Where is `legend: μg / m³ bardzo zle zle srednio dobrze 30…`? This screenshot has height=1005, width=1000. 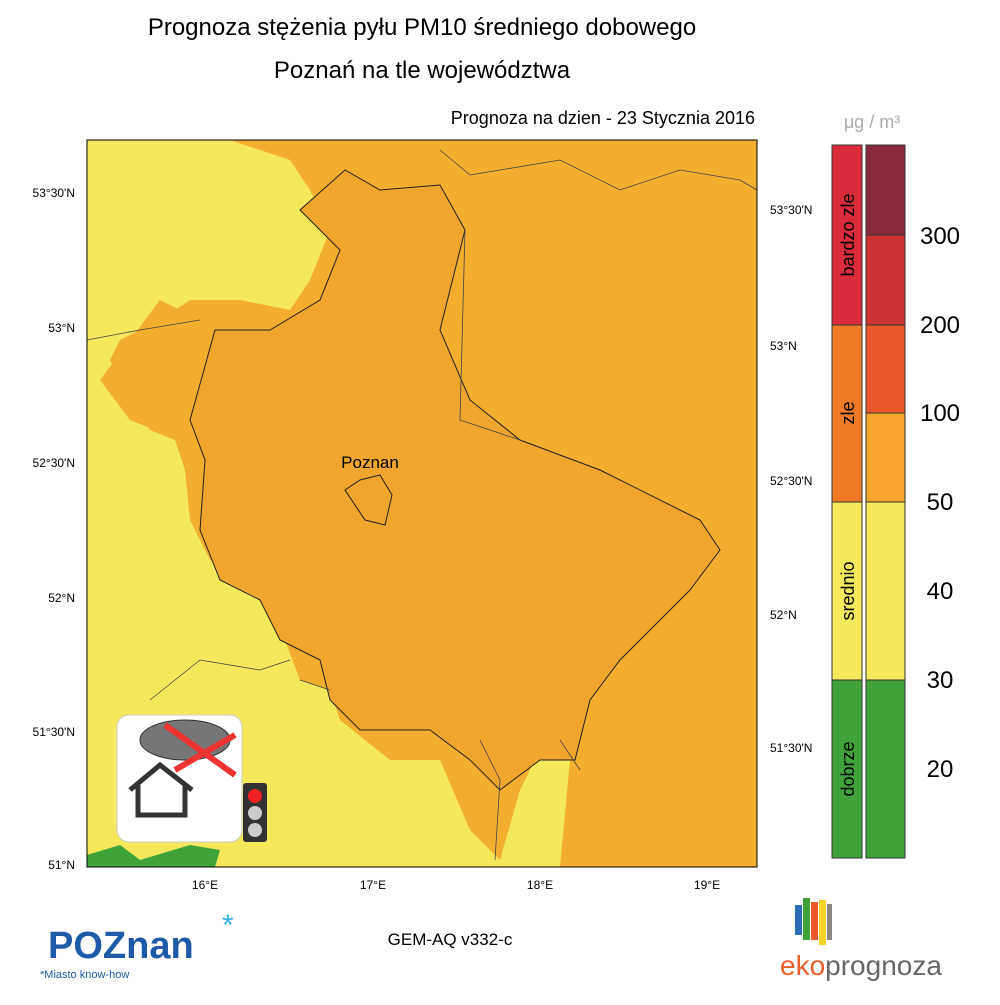 legend: μg / m³ bardzo zle zle srednio dobrze 30… is located at coordinates (895, 485).